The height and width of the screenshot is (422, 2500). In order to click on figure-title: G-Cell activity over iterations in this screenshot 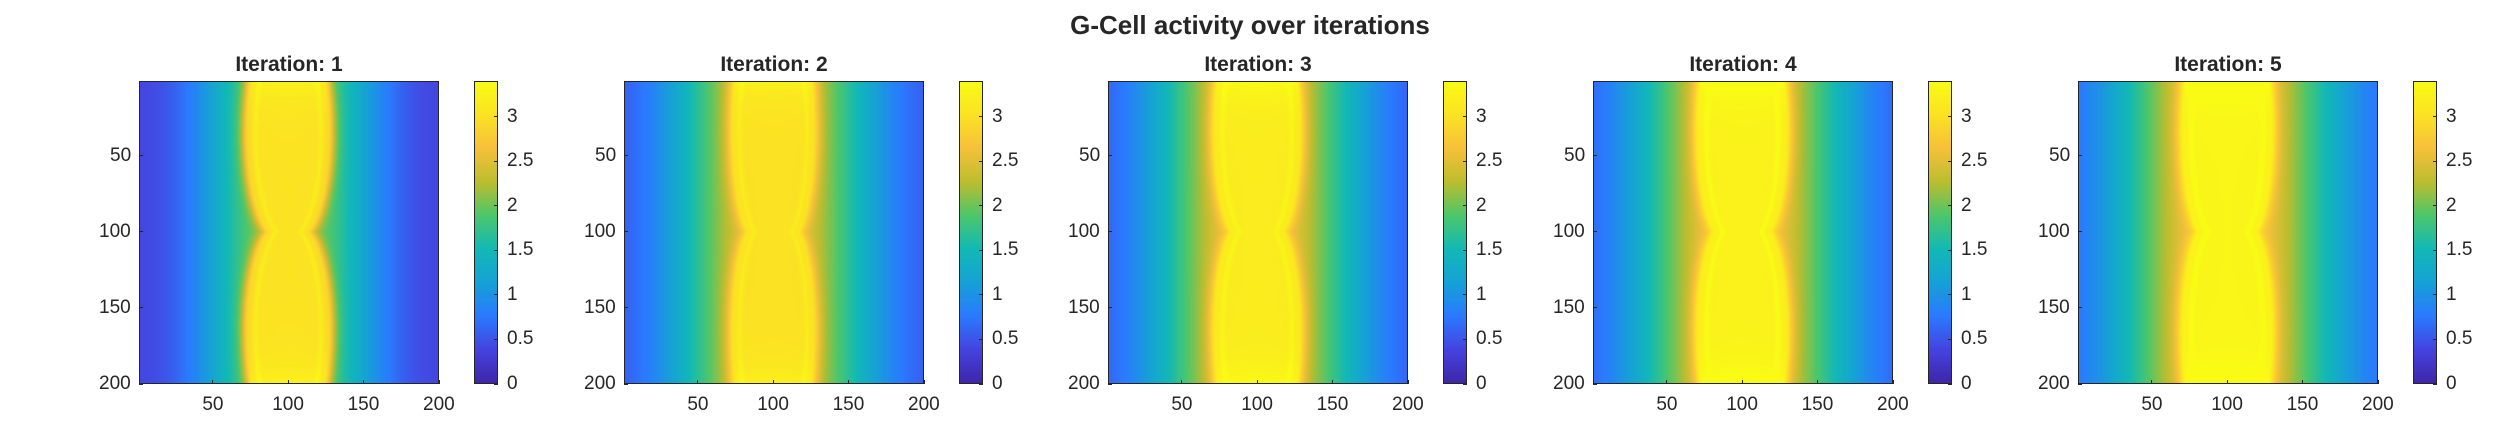, I will do `click(1250, 25)`.